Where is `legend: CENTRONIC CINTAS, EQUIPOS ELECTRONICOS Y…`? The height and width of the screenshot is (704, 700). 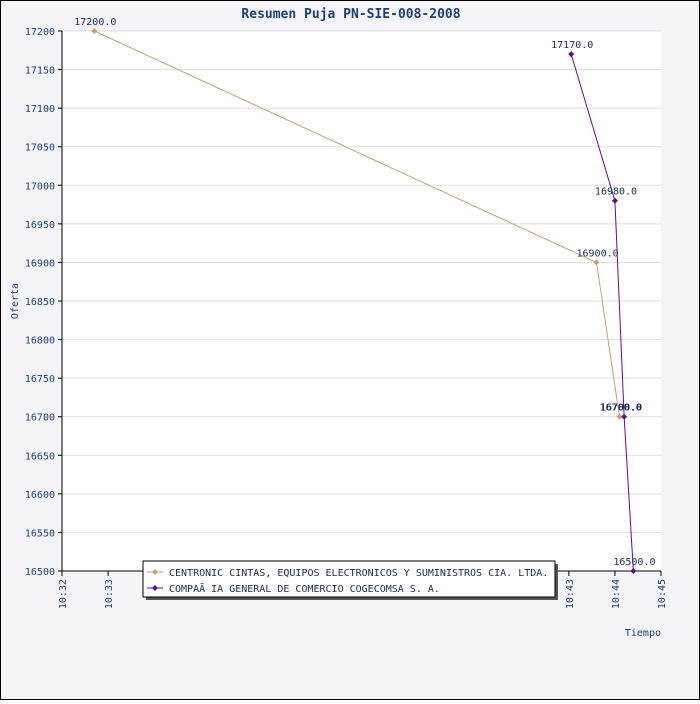 legend: CENTRONIC CINTAS, EQUIPOS ELECTRONICOS Y… is located at coordinates (350, 580).